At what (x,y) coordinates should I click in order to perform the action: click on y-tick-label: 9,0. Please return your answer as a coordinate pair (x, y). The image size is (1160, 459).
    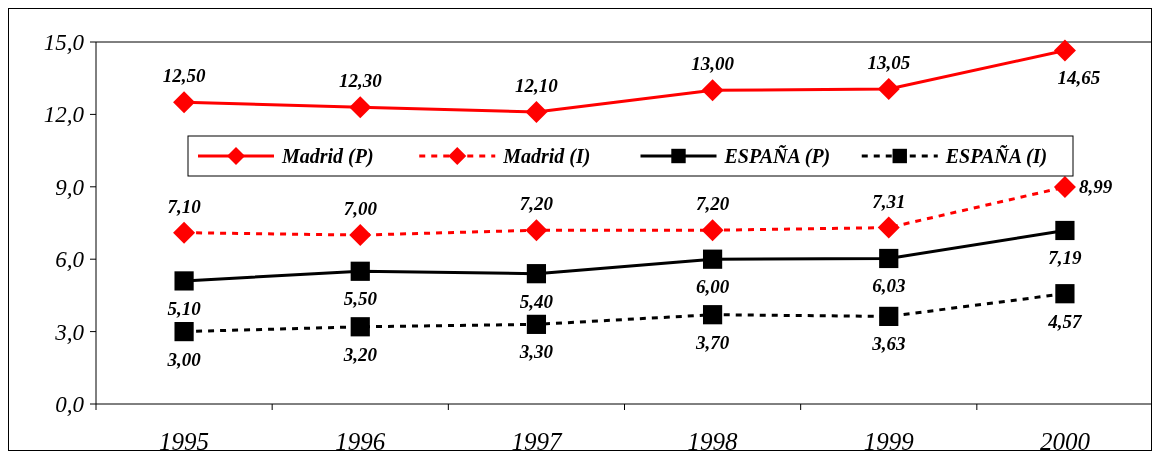
    Looking at the image, I should click on (70, 187).